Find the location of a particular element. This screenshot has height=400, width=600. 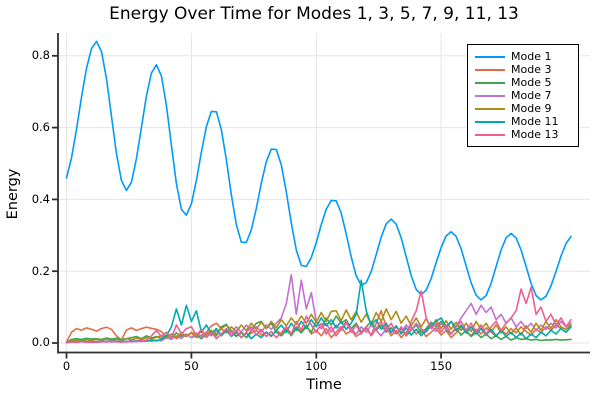

x-axis-label: Time is located at coordinates (324, 385).